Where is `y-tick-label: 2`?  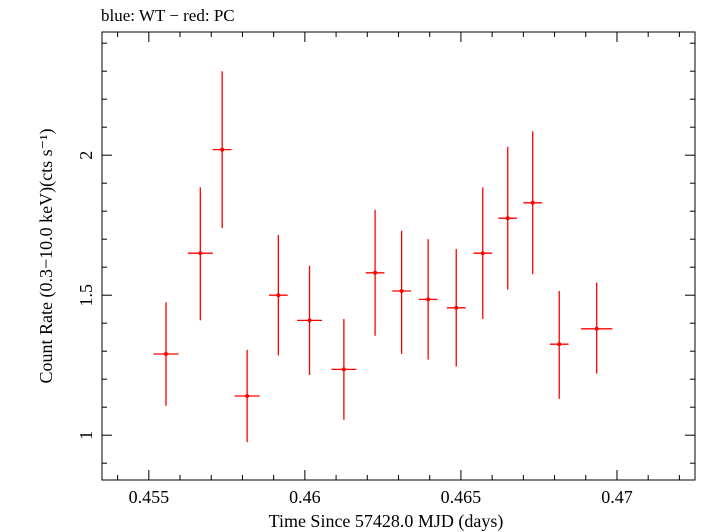 y-tick-label: 2 is located at coordinates (86, 155).